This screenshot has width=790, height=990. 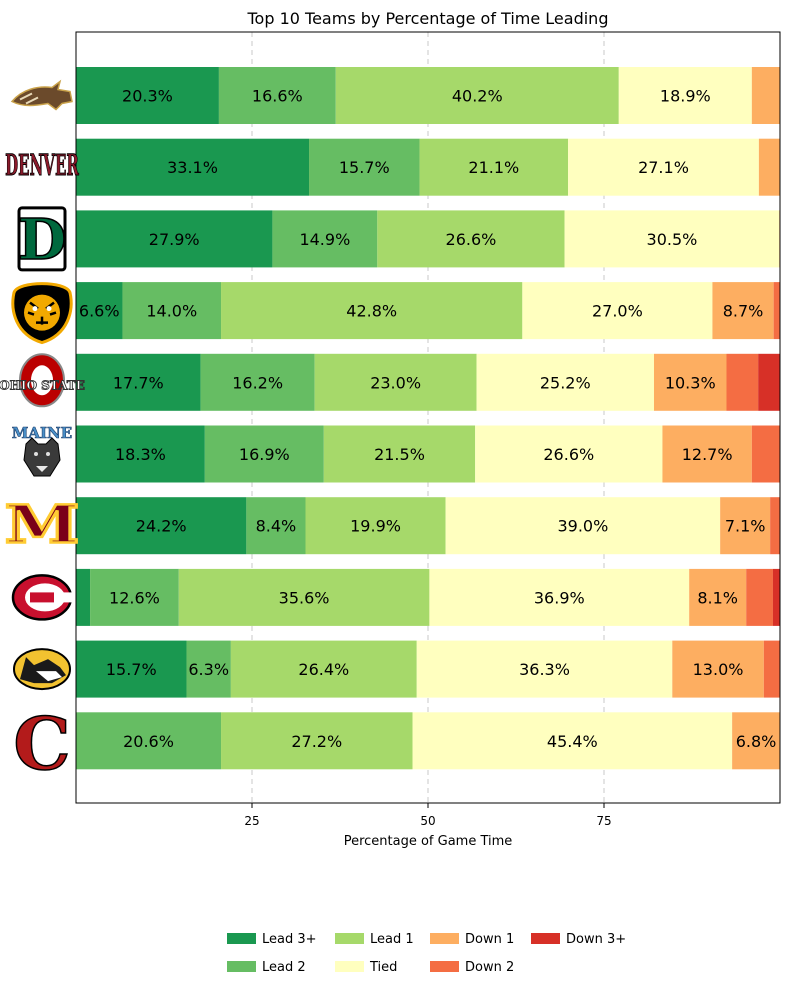 I want to click on logo-text: DENVER, so click(x=42, y=166).